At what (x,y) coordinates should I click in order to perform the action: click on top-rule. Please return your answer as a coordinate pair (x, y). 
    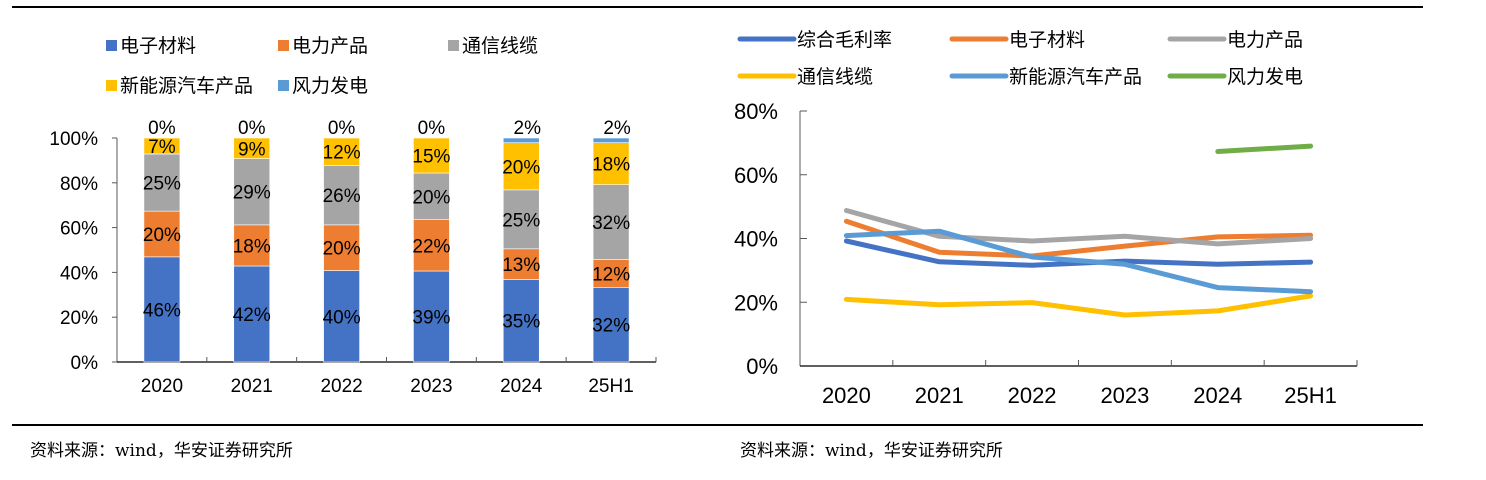
    Looking at the image, I should click on (717, 7).